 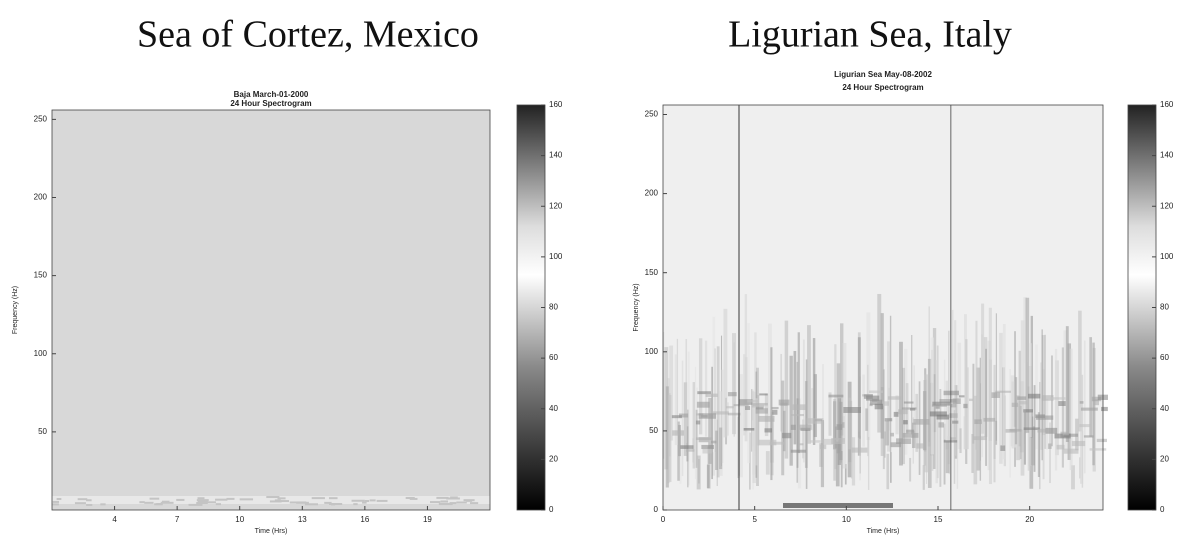 I want to click on x-tick-label: 5, so click(x=754, y=519).